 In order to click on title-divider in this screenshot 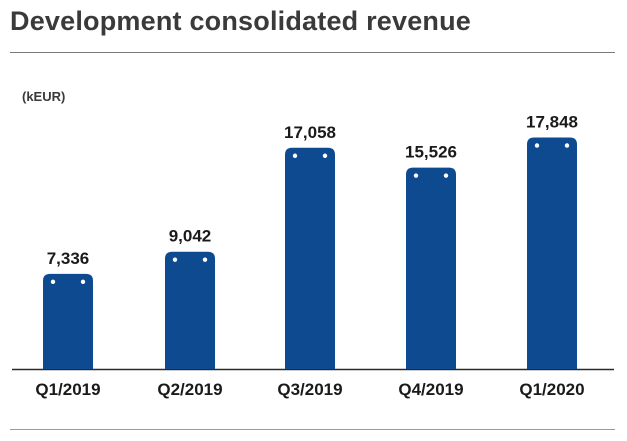, I will do `click(312, 52)`.